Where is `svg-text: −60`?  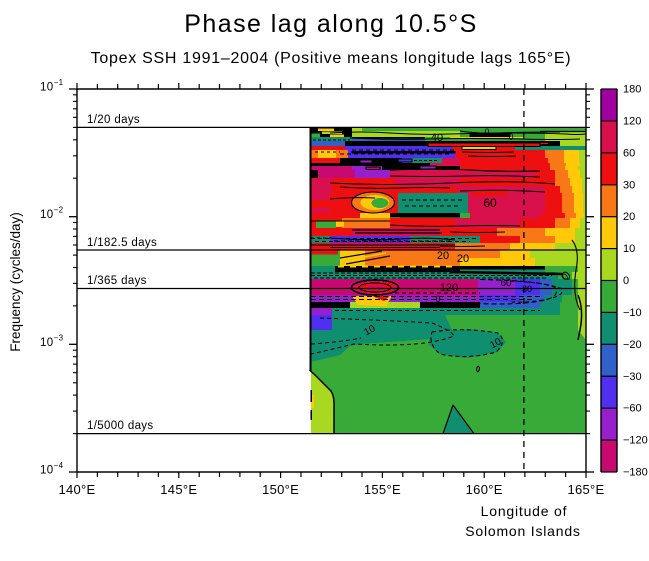
svg-text: −60 is located at coordinates (632, 409).